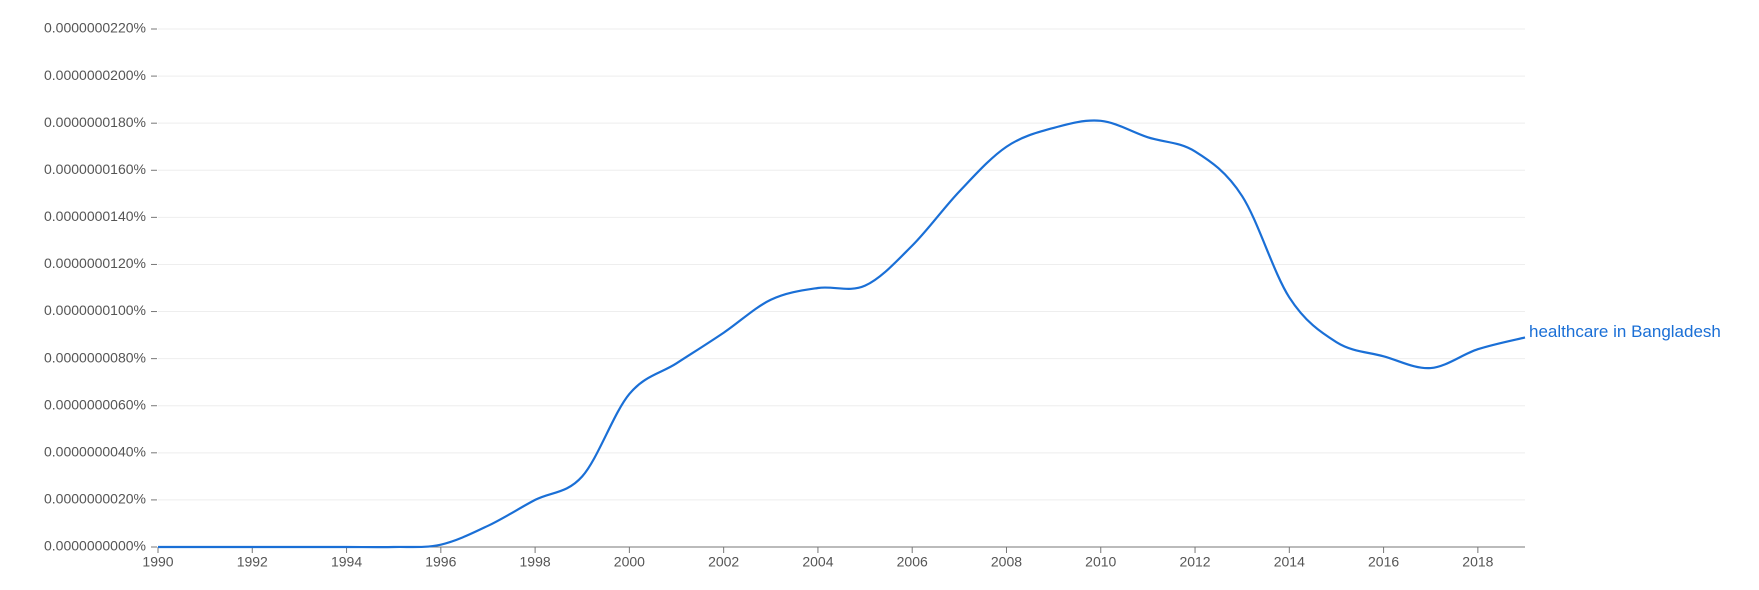 The height and width of the screenshot is (590, 1759). Describe the element at coordinates (95, 263) in the screenshot. I see `y-tick-label: 0.0000000120%` at that location.